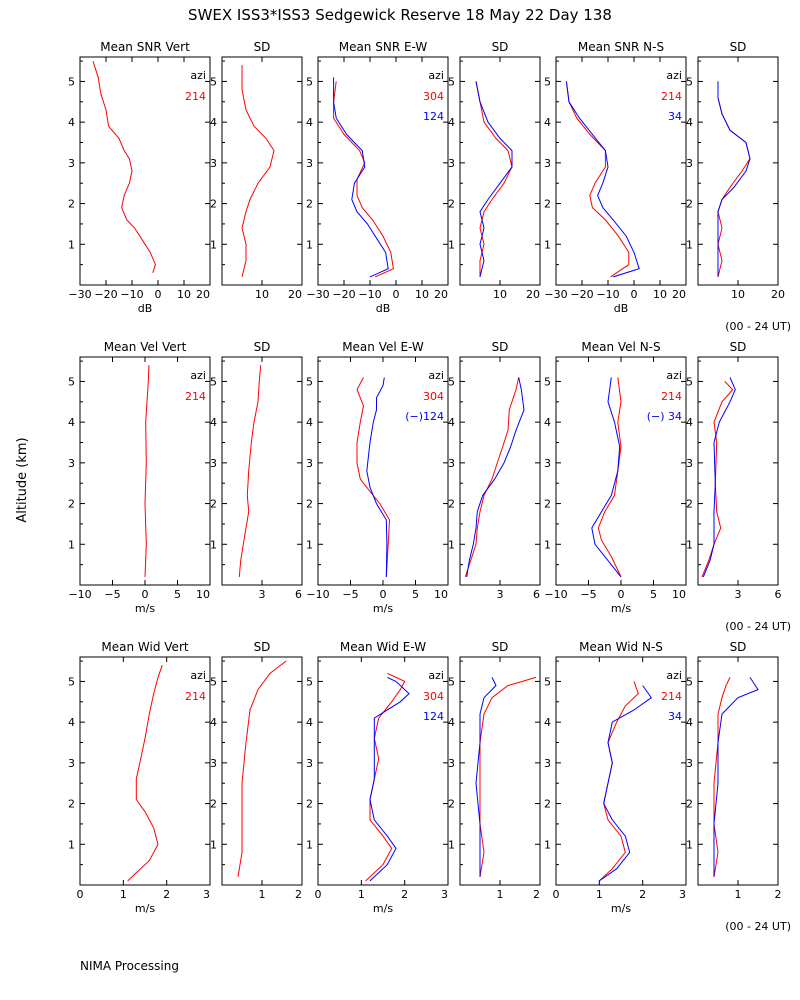  What do you see at coordinates (139, 177) in the screenshot?
I see `panel-1: Mean SNR Vert 1 2 3 4 5 −30 −20 −10 0 10 20 dB azi 214` at bounding box center [139, 177].